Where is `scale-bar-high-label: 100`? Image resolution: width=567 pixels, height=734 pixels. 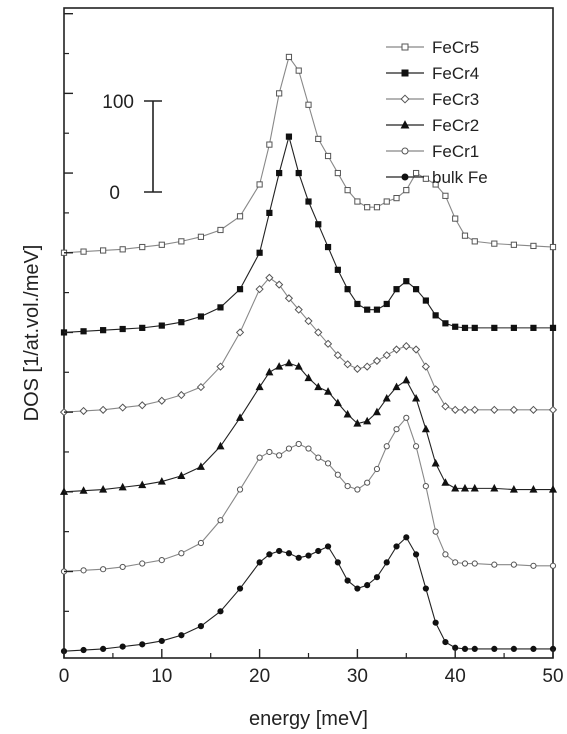
scale-bar-high-label: 100 is located at coordinates (118, 102).